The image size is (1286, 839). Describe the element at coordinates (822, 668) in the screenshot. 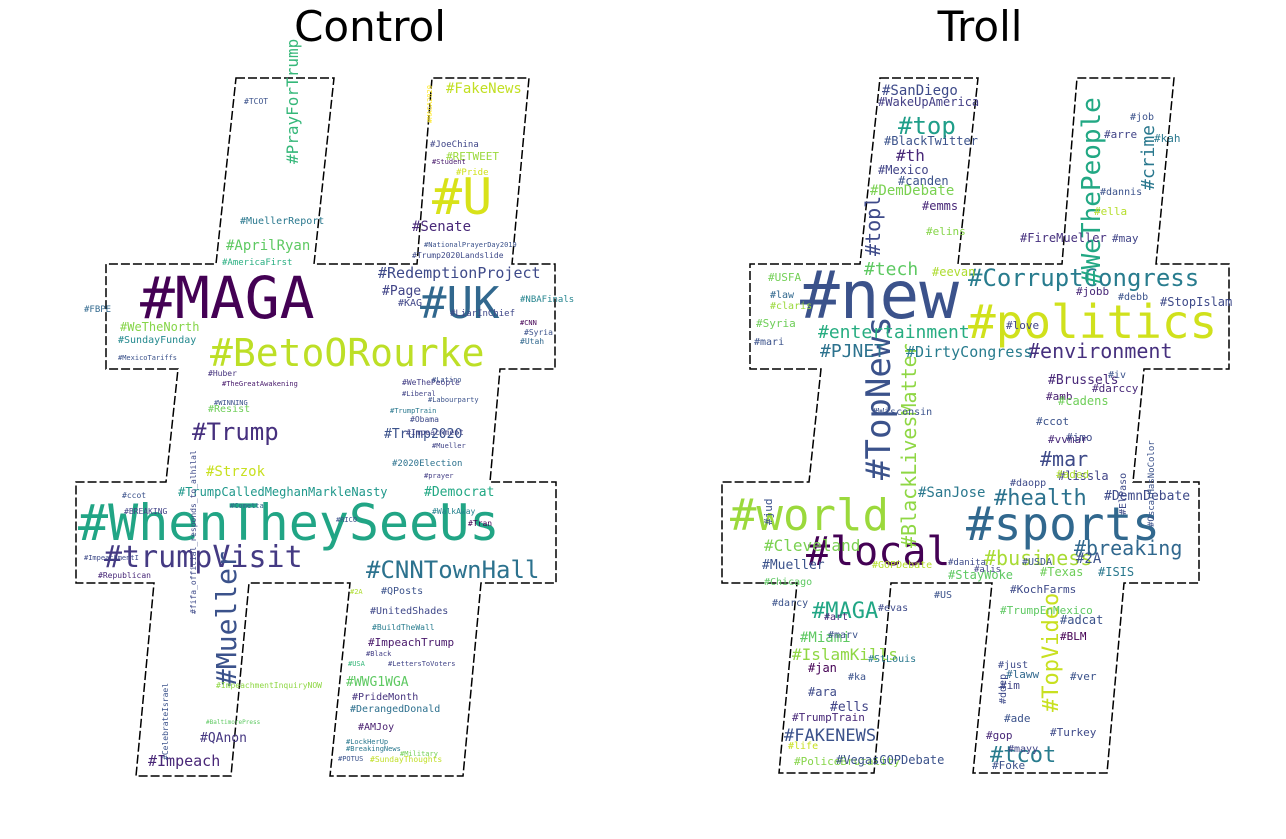

I see `troll-word-75: #jan` at that location.